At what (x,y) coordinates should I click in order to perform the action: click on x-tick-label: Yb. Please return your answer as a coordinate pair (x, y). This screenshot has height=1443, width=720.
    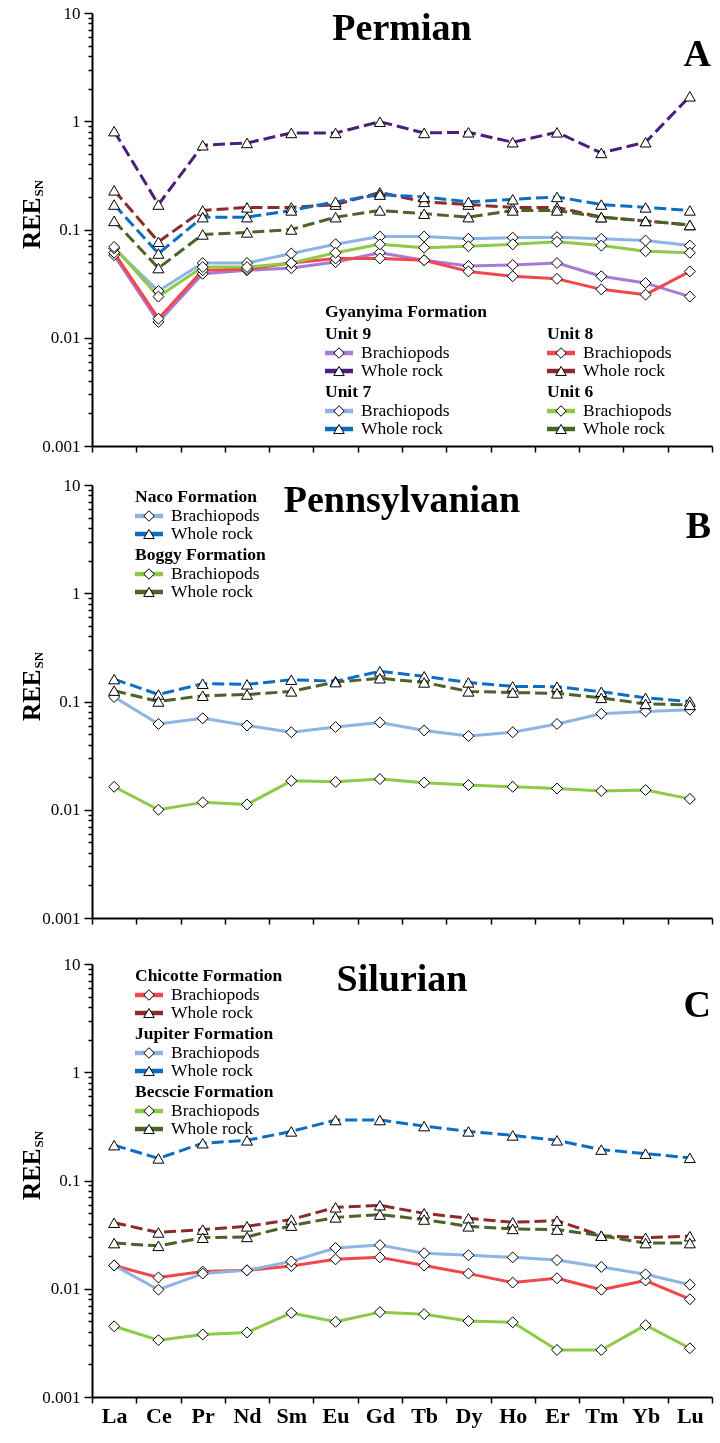
    Looking at the image, I should click on (646, 1415).